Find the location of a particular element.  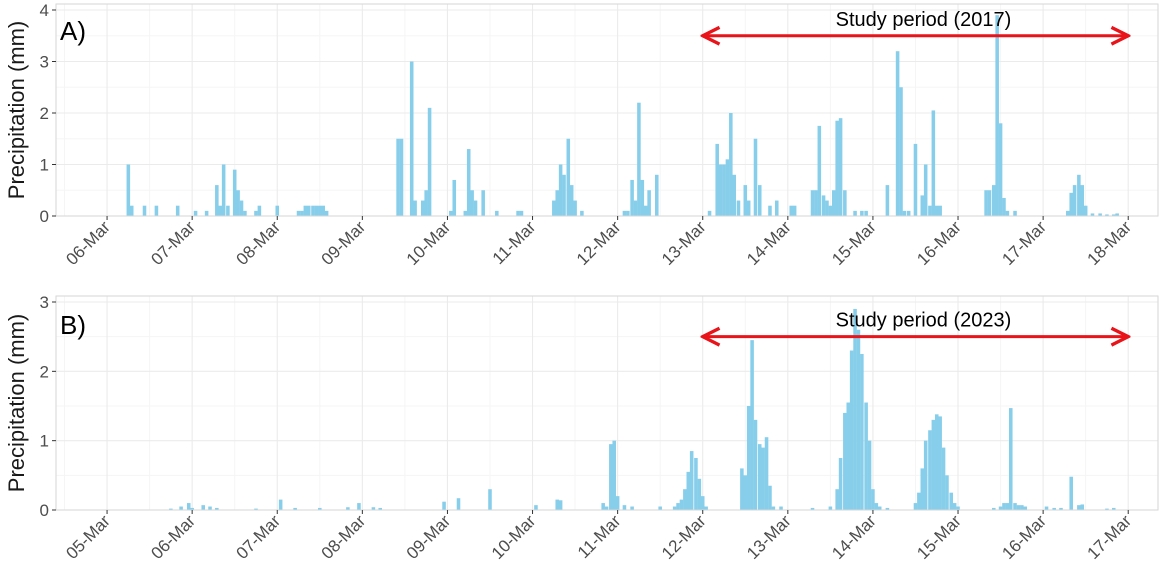

x-tick-label: 10-Mar is located at coordinates (429, 243).